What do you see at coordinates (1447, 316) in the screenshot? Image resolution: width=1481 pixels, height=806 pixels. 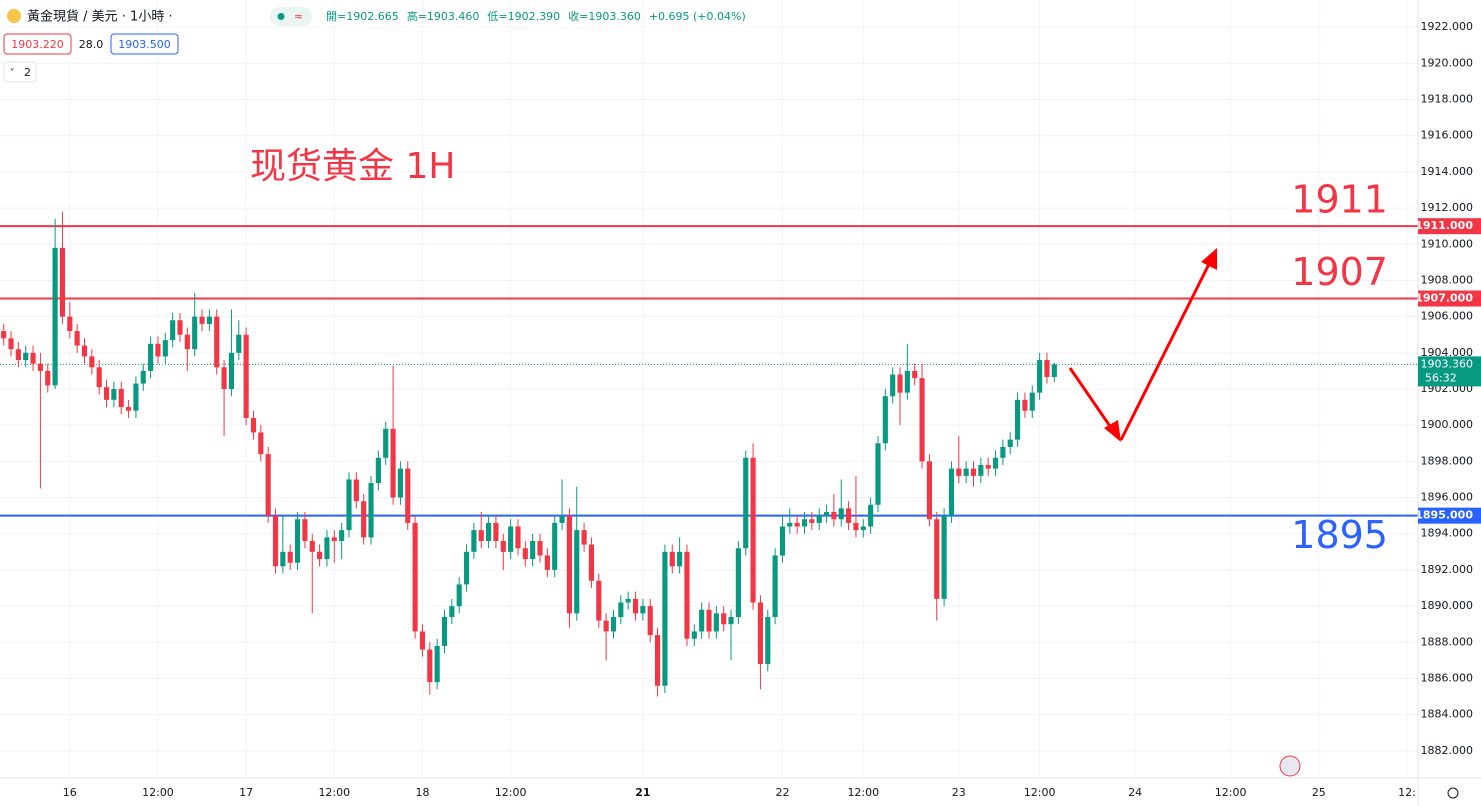 I see `y-tick-label: 1906.000` at bounding box center [1447, 316].